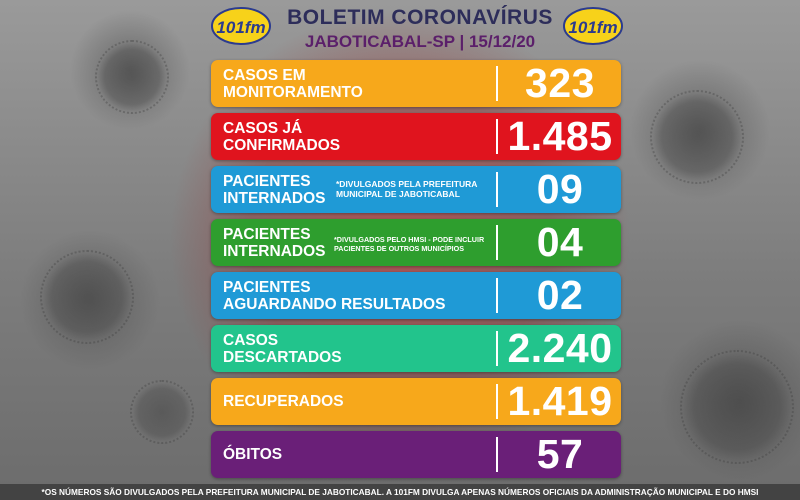 The image size is (800, 500). What do you see at coordinates (358, 401) in the screenshot?
I see `card-label: RECUPERADOS` at bounding box center [358, 401].